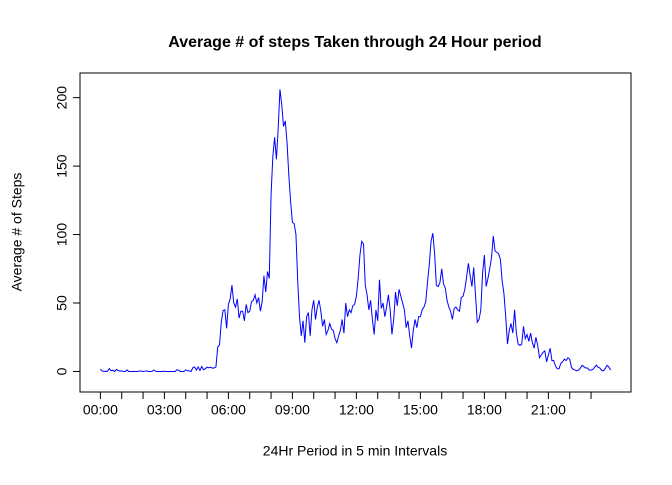 The width and height of the screenshot is (672, 485). I want to click on x-tick-label: 00:00, so click(100, 410).